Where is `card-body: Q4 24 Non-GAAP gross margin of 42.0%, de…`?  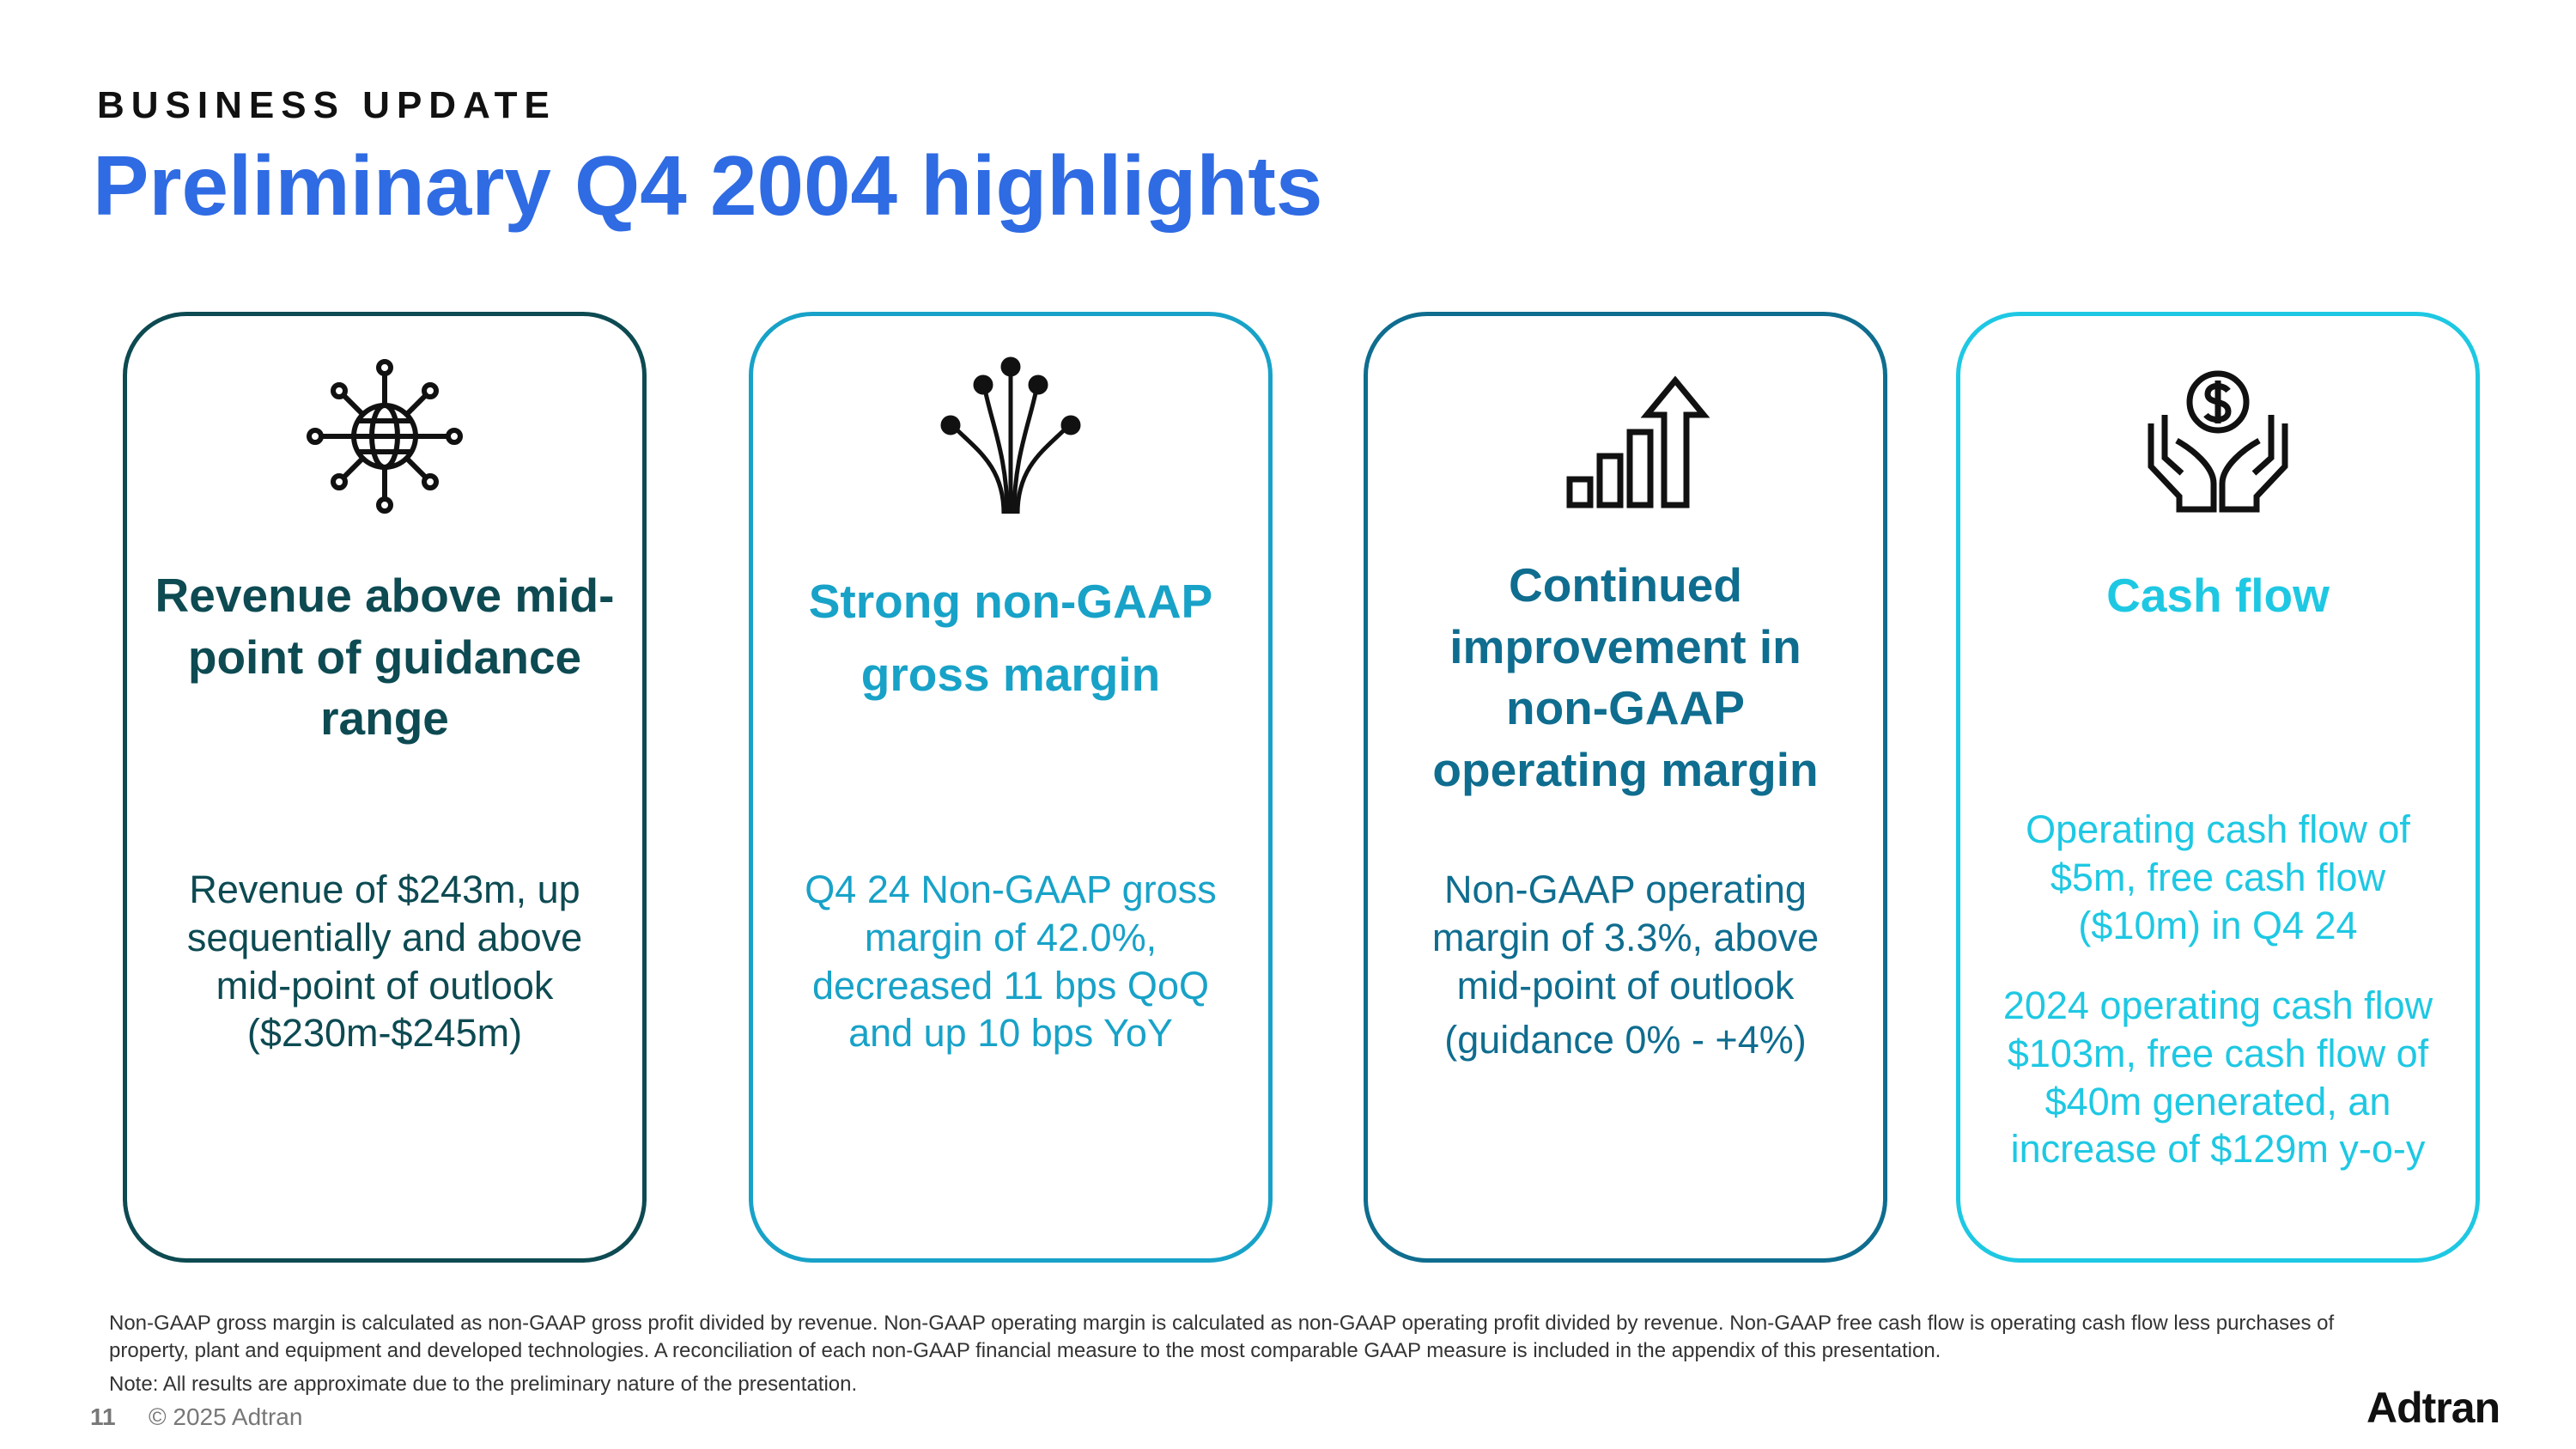
card-body: Q4 24 Non-GAAP gross margin of 42.0%, de… is located at coordinates (1011, 962).